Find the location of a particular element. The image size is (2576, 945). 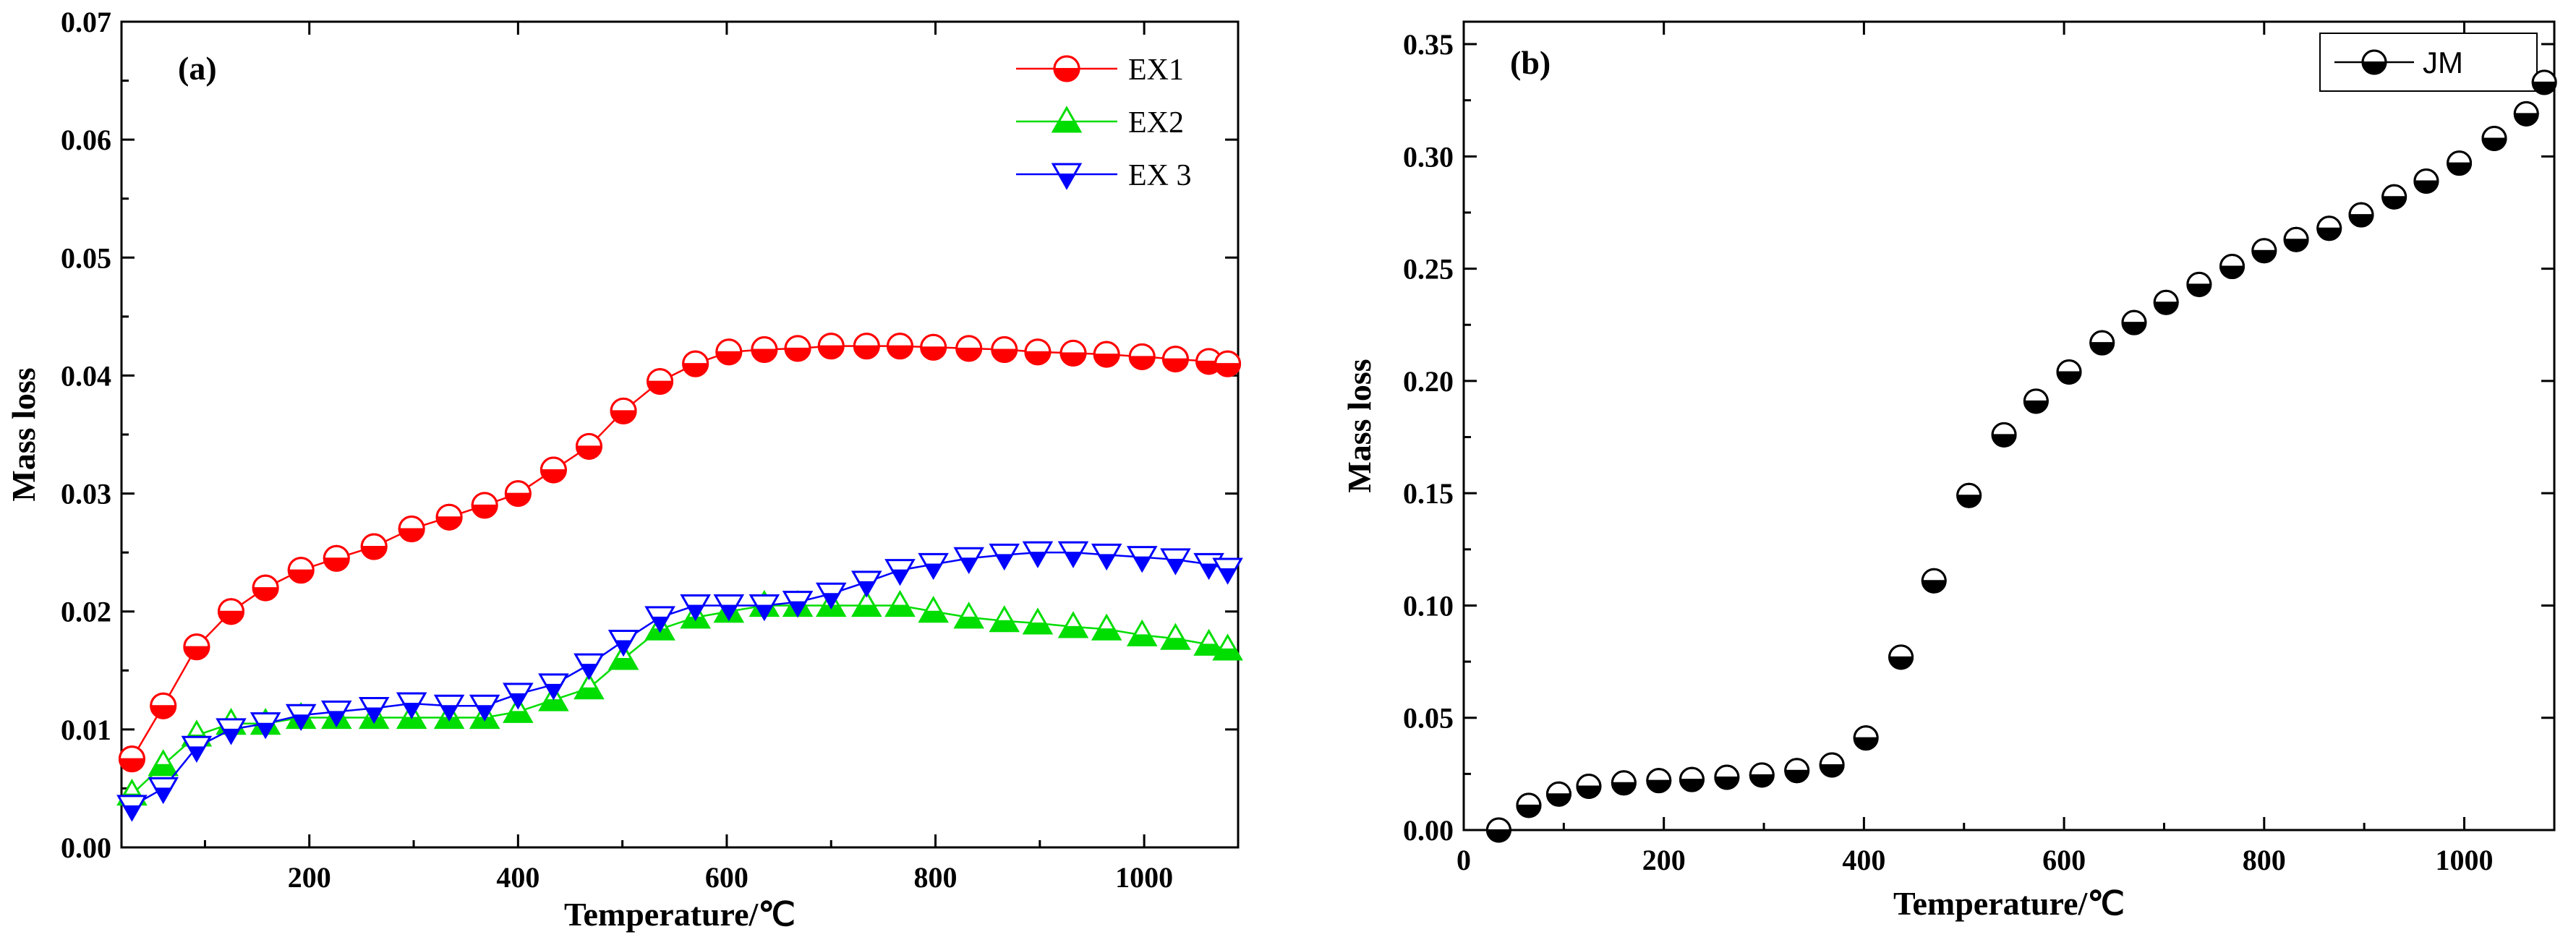

series-line is located at coordinates (679, 679).